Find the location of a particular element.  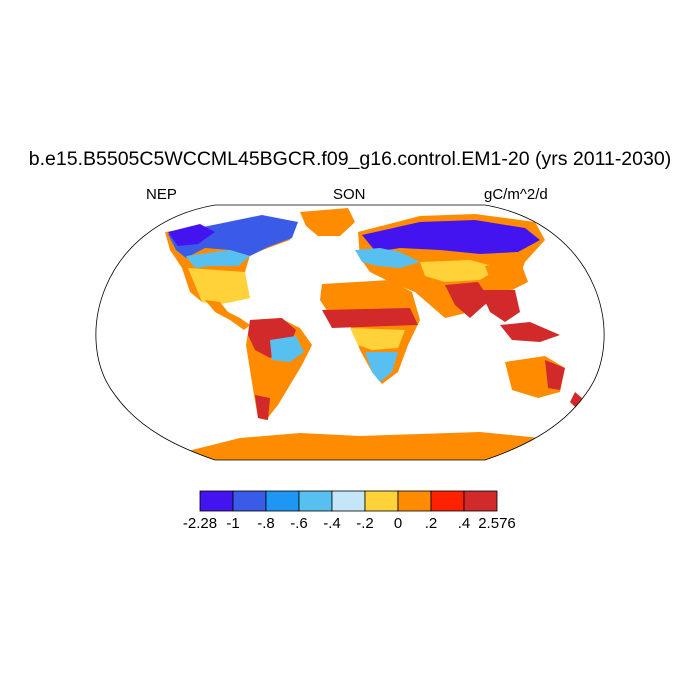

brazil-highlands-region is located at coordinates (287, 349).